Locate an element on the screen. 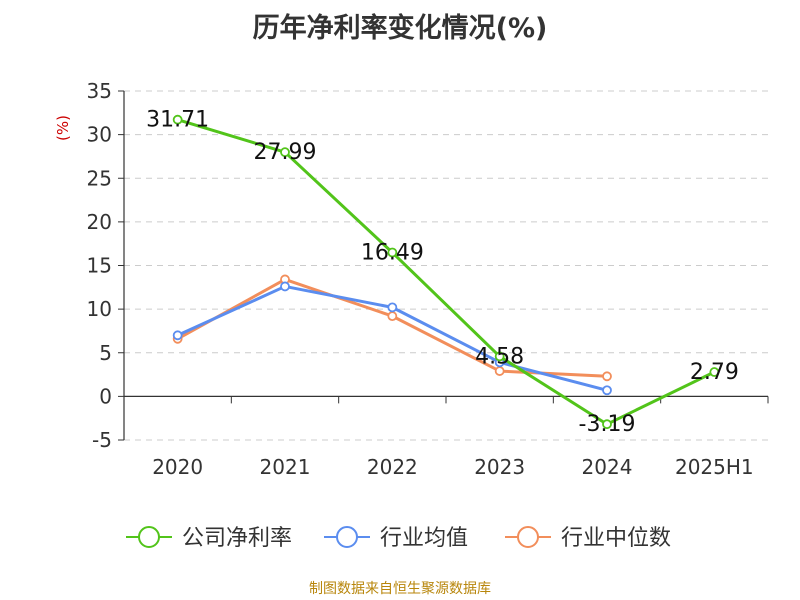  x-tick-label: 2025H1 is located at coordinates (714, 467).